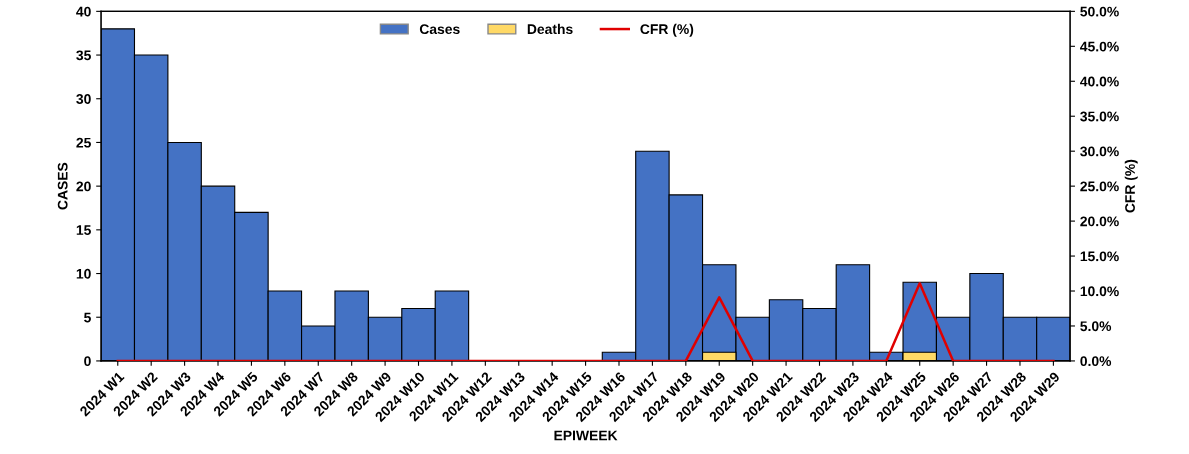 The image size is (1189, 454). What do you see at coordinates (1099, 116) in the screenshot?
I see `y2-tick-label: 35.0%` at bounding box center [1099, 116].